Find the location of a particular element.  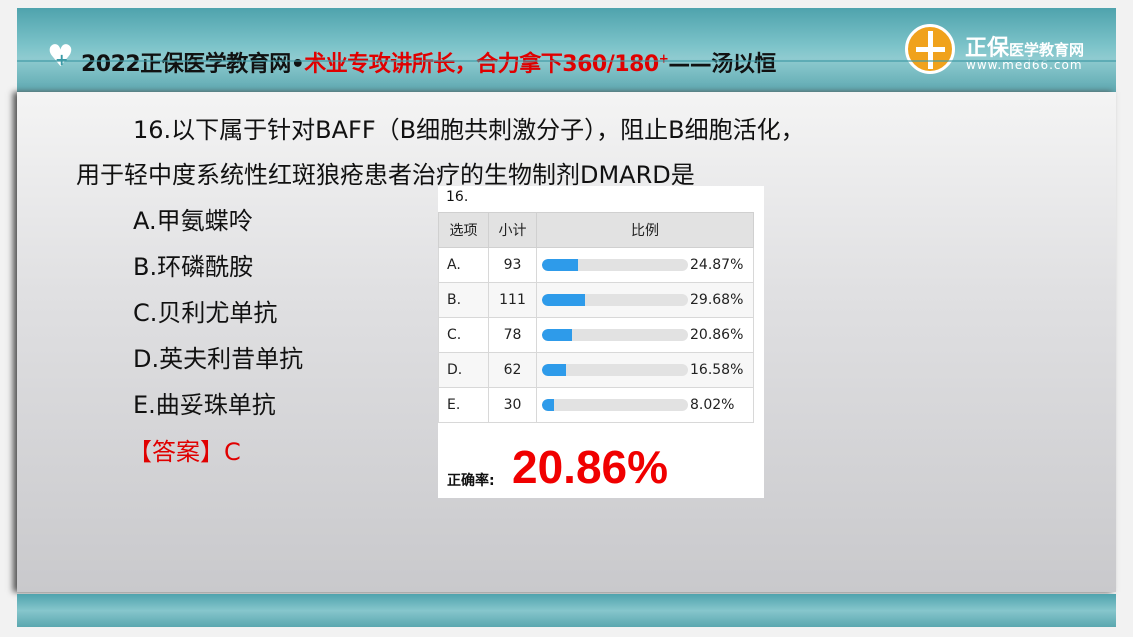

table-row: C. 78 20.86% is located at coordinates (596, 335).